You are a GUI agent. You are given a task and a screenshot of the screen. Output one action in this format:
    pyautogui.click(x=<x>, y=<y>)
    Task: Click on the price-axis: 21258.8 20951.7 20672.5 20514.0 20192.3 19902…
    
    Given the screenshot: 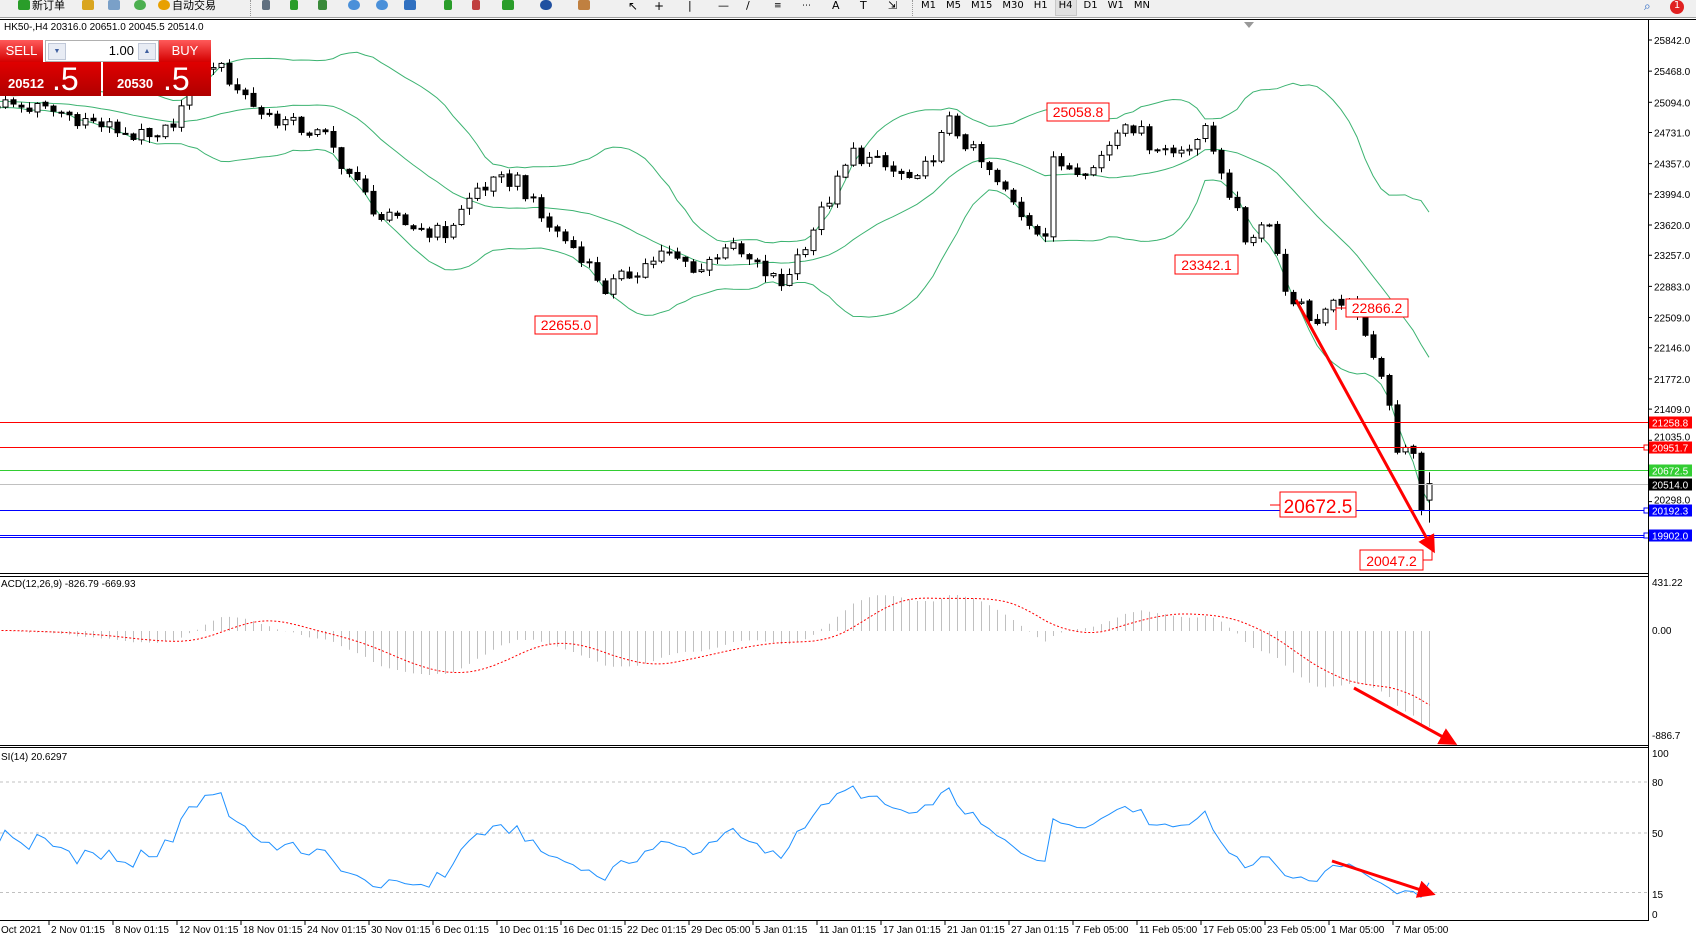 What is the action you would take?
    pyautogui.click(x=1670, y=478)
    